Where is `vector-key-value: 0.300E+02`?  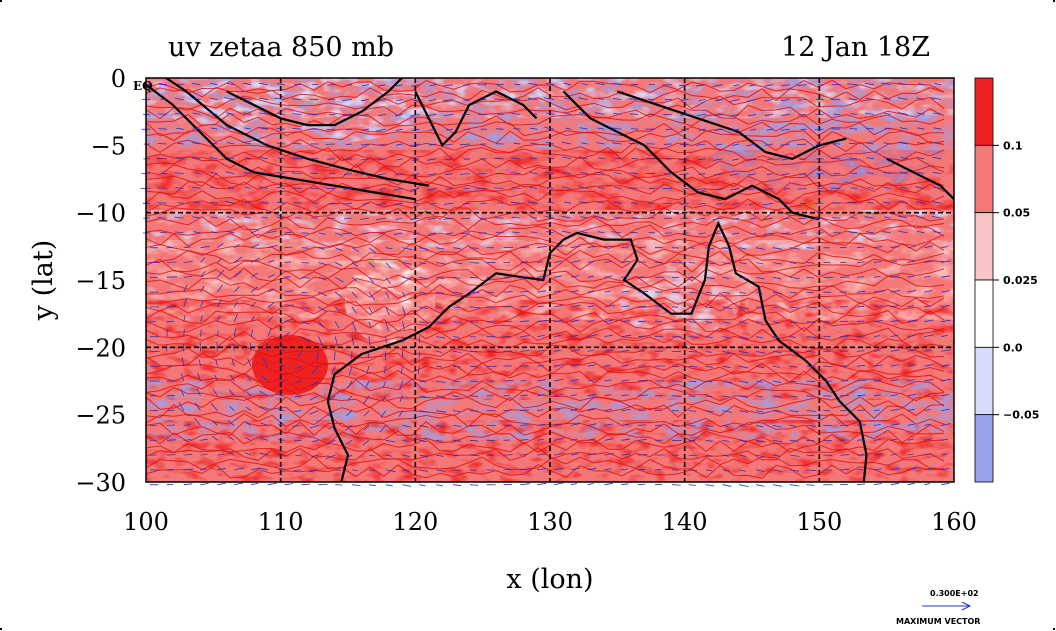
vector-key-value: 0.300E+02 is located at coordinates (954, 593).